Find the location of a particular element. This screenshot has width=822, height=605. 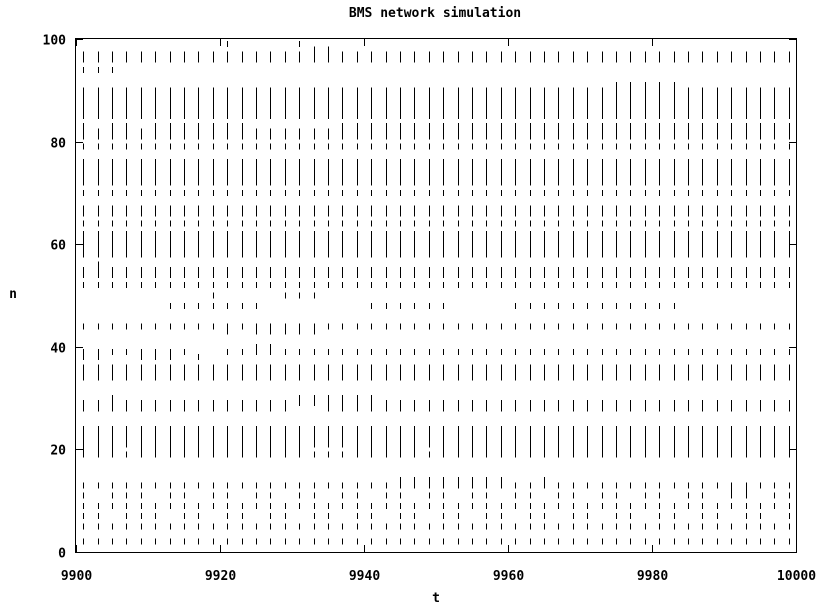

x-tick-label: 9980 is located at coordinates (652, 576).